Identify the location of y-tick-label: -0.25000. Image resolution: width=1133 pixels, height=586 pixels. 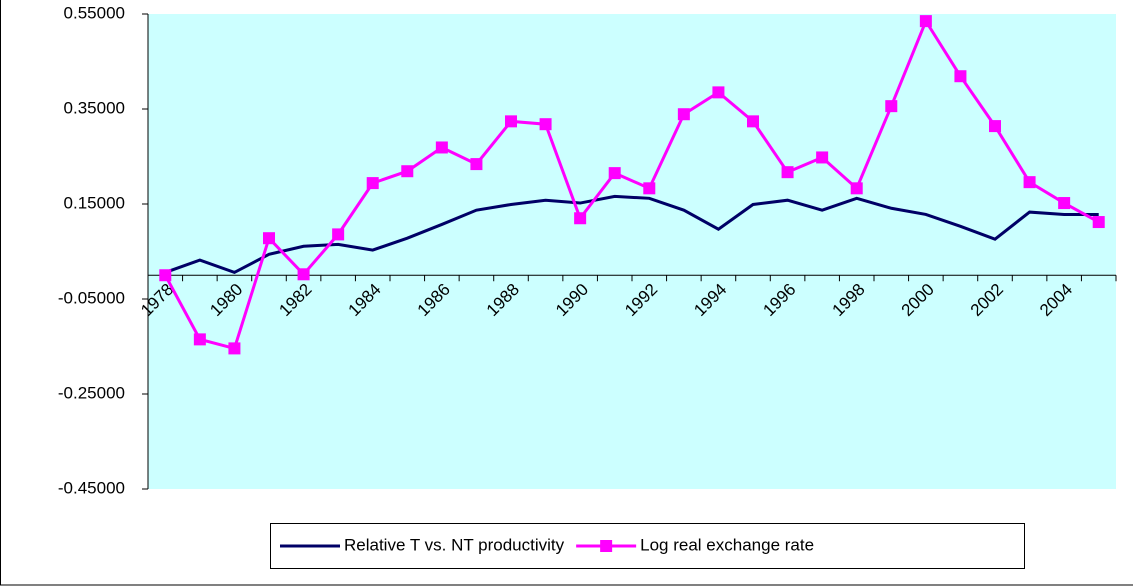
(91, 392).